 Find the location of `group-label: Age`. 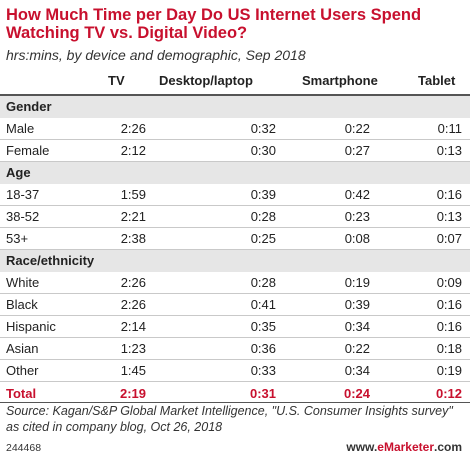

group-label: Age is located at coordinates (18, 172).